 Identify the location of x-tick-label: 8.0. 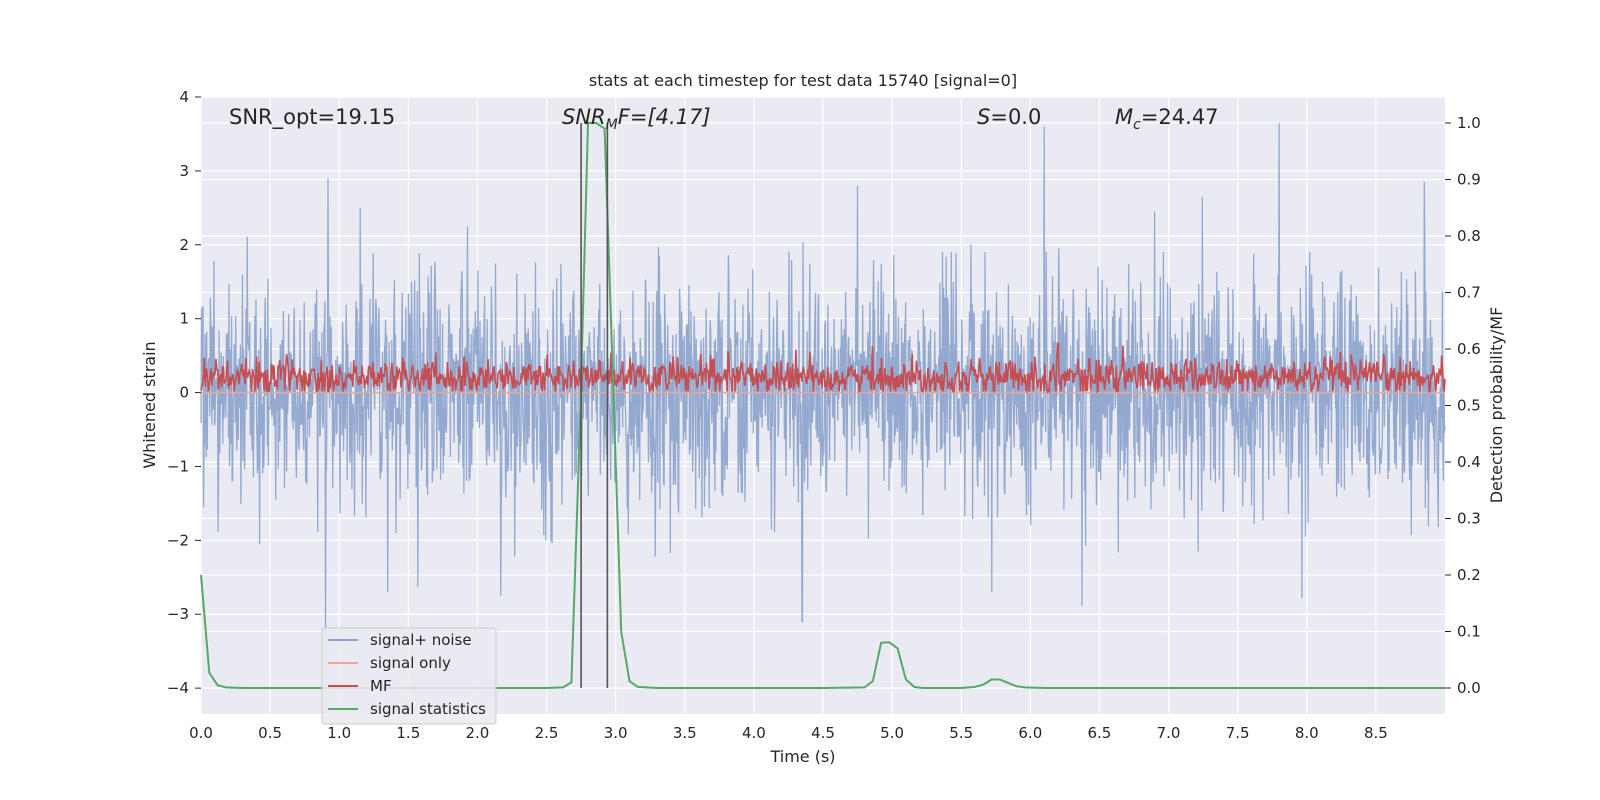
(1307, 733).